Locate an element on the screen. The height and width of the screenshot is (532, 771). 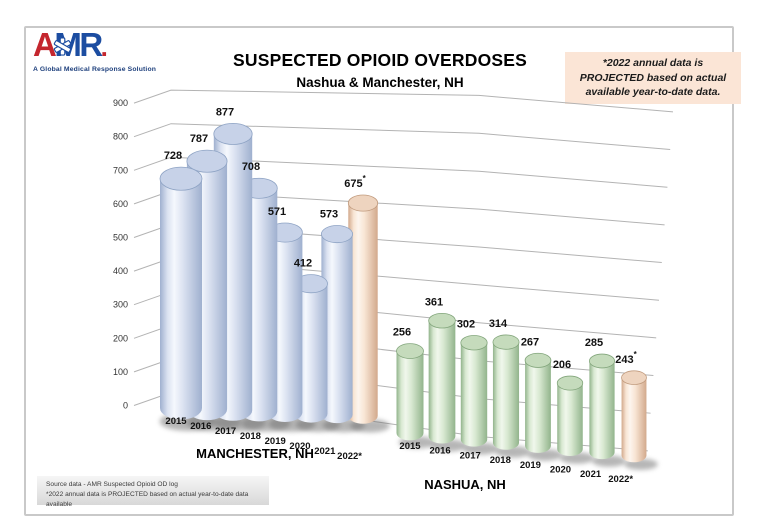
amr-logo-word: AMR. is located at coordinates (103, 45).